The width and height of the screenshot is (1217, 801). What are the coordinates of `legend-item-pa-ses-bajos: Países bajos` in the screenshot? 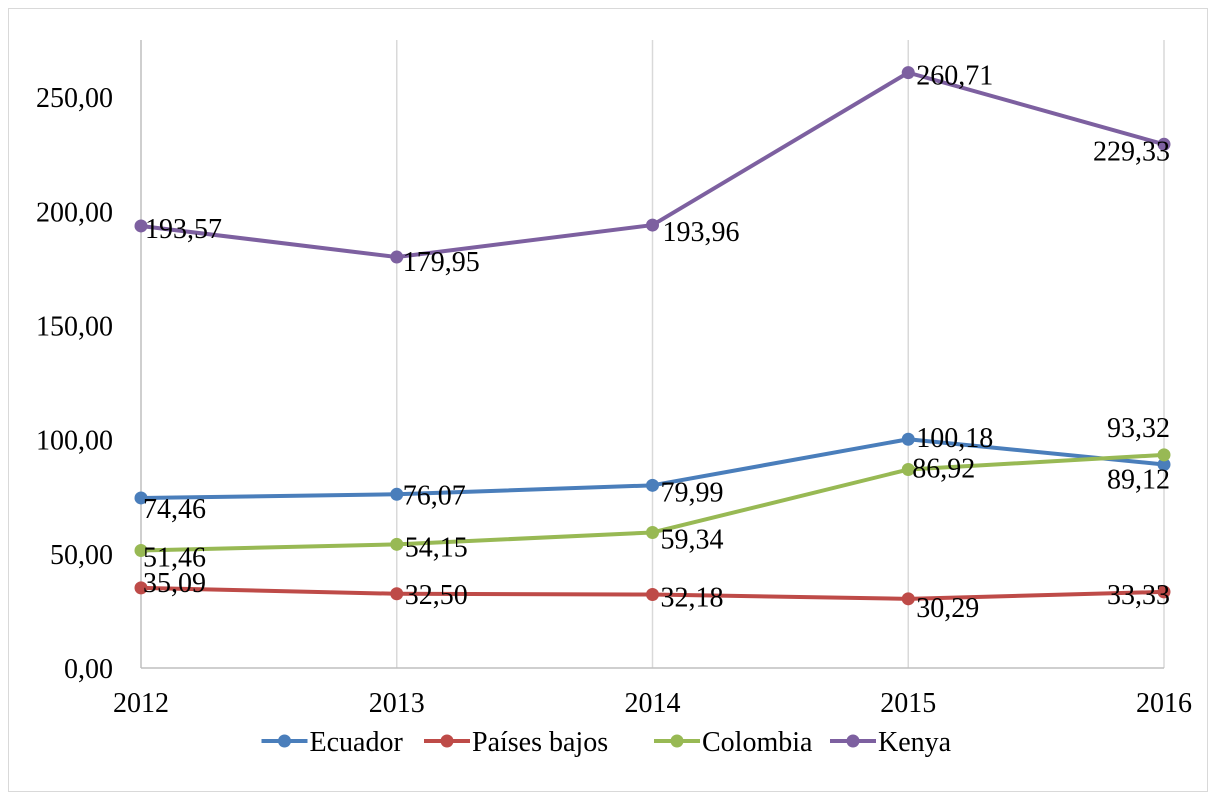 It's located at (516, 742).